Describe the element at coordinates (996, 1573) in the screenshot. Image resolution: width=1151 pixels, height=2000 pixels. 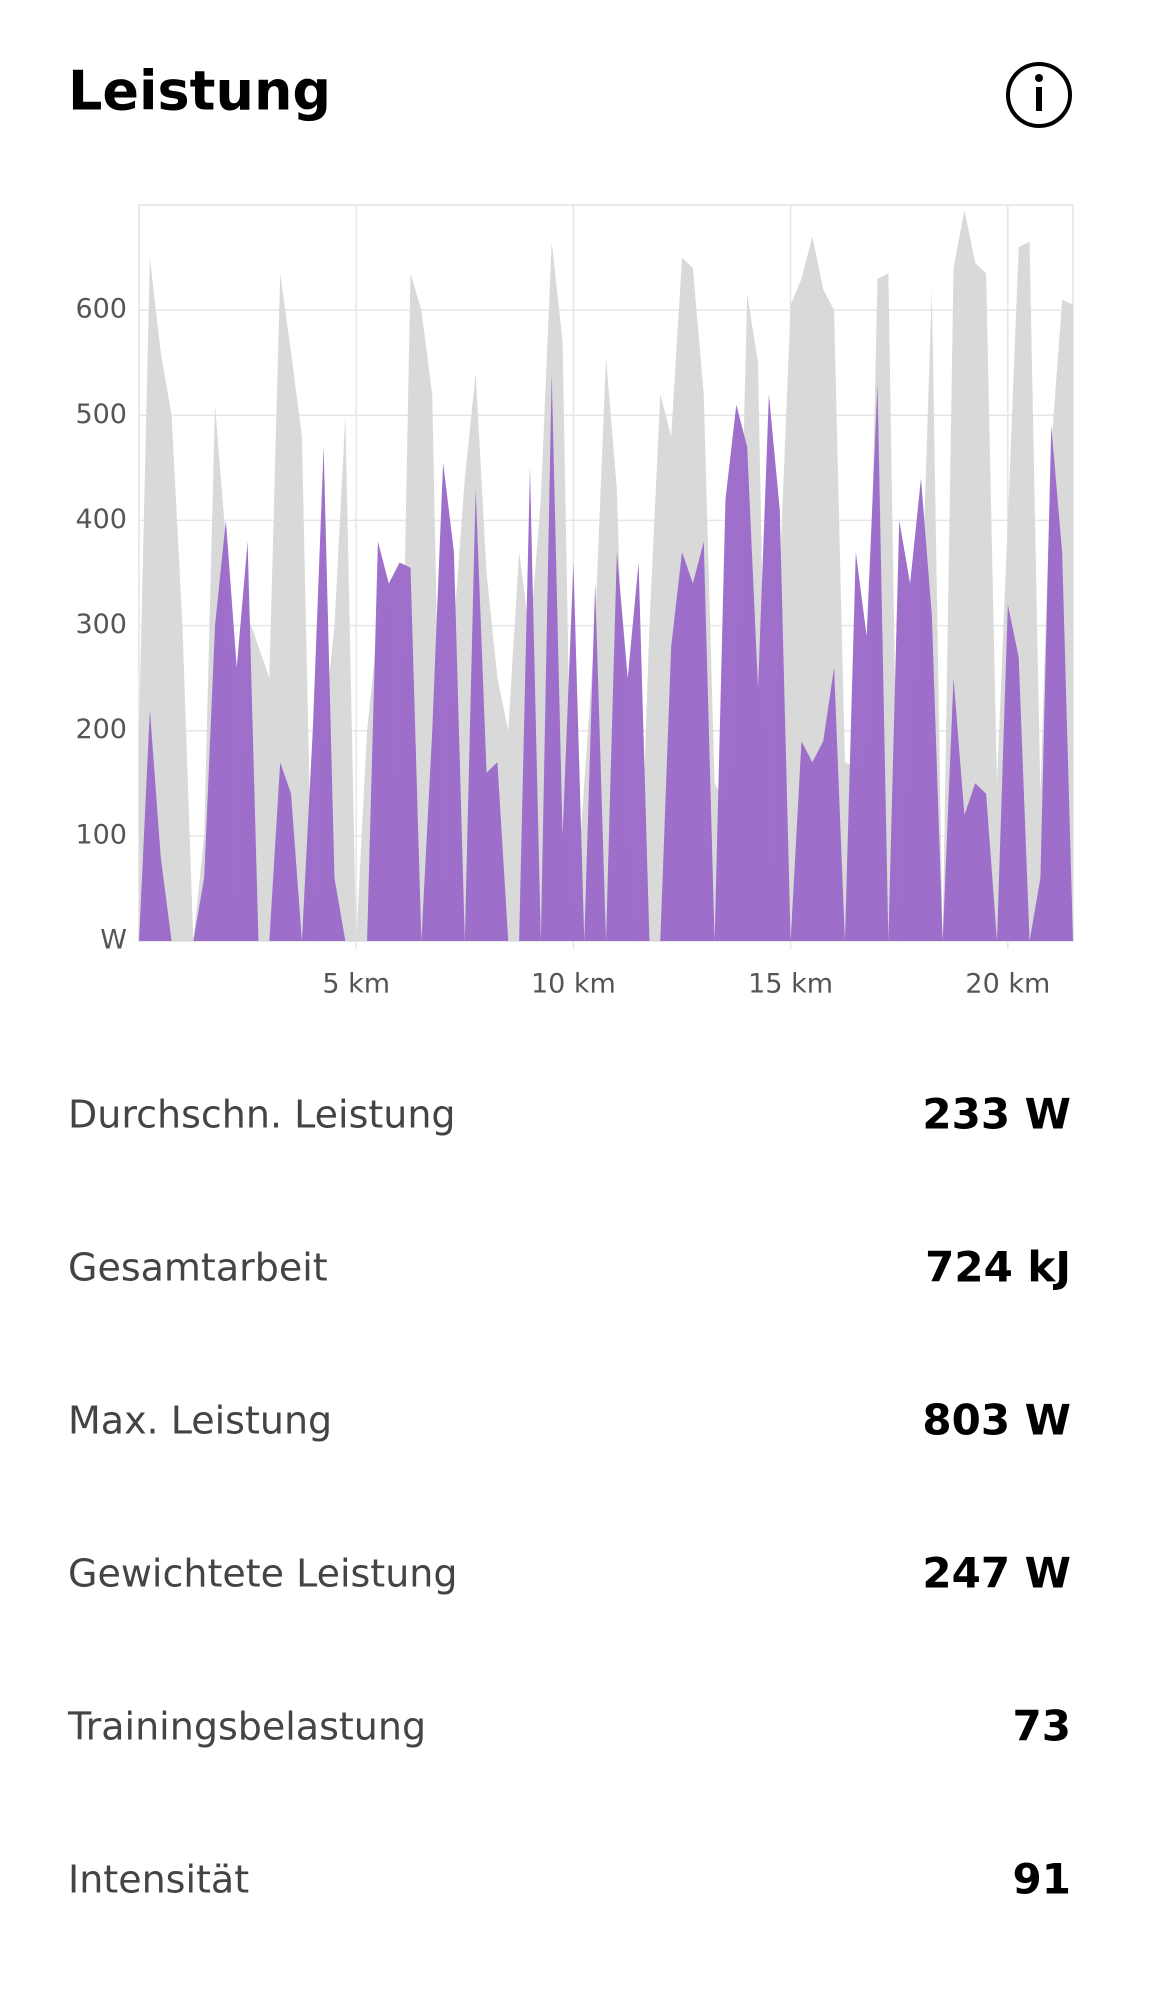
I see `stat-value: 247 W` at that location.